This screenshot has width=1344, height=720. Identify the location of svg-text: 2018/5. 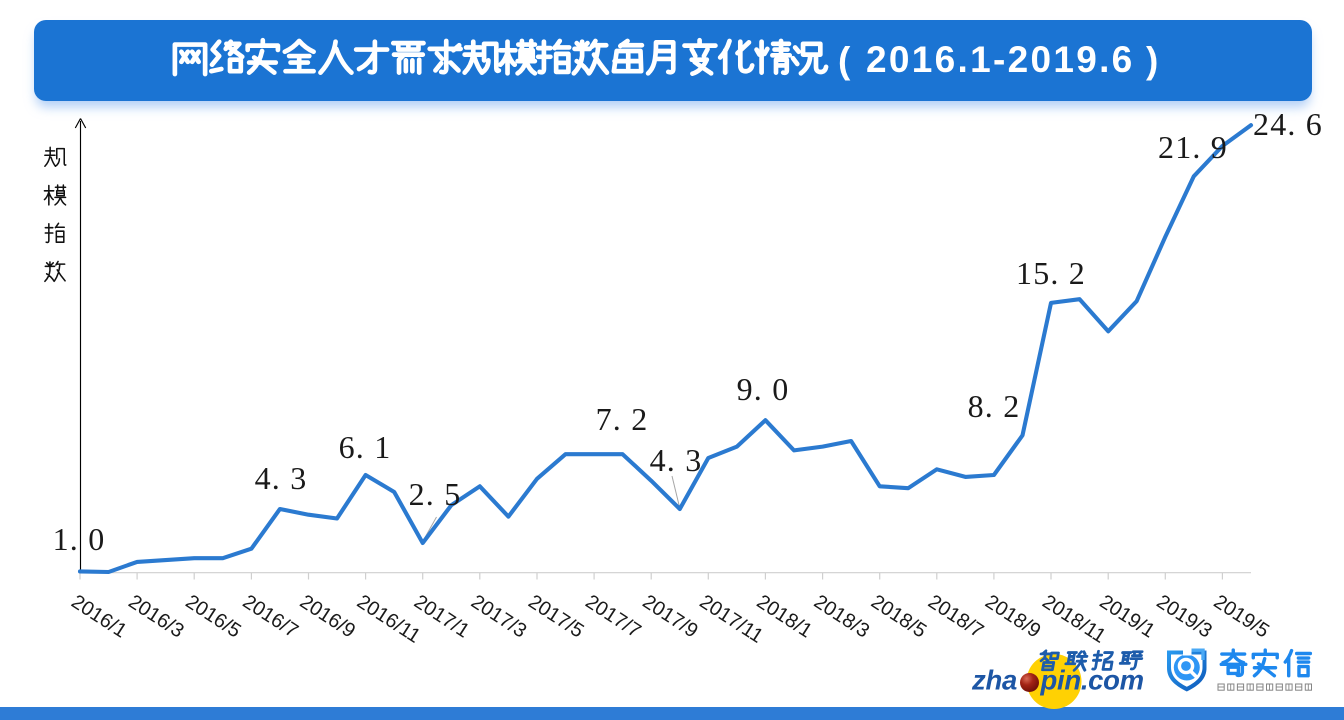
(898, 617).